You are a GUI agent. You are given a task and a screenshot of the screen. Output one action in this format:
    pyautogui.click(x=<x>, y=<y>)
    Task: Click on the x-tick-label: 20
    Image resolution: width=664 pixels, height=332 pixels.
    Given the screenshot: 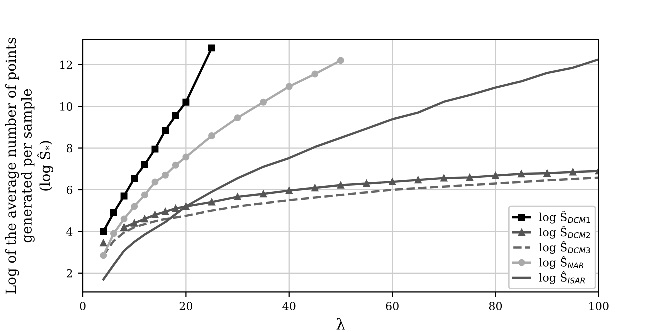 What is the action you would take?
    pyautogui.click(x=186, y=306)
    